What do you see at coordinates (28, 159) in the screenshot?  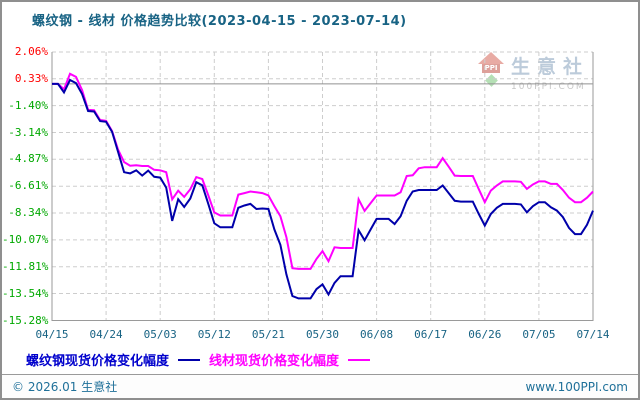 I see `y-tick-label: -4.87%` at bounding box center [28, 159].